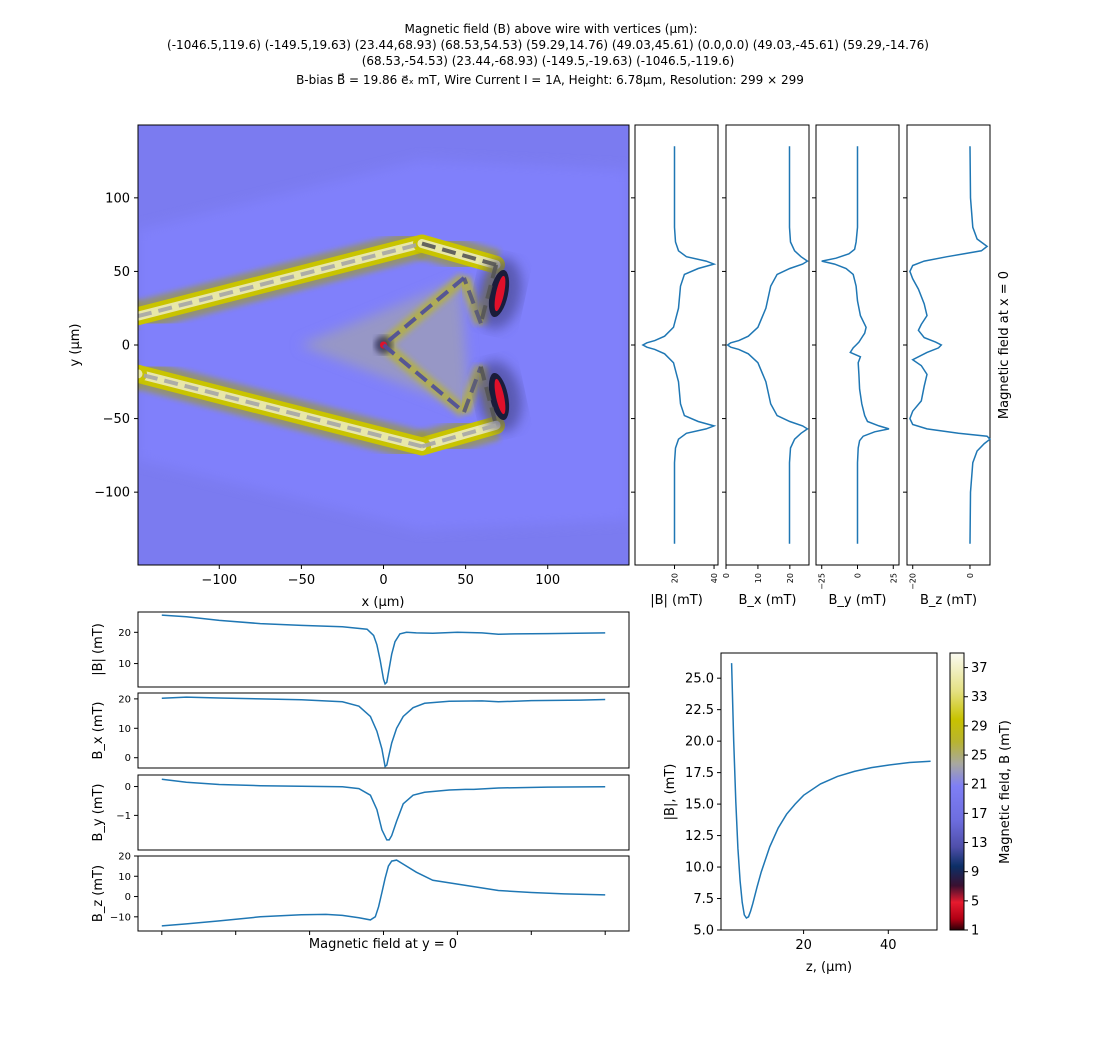  Describe the element at coordinates (465, 580) in the screenshot. I see `map-xtick-label: 50` at that location.